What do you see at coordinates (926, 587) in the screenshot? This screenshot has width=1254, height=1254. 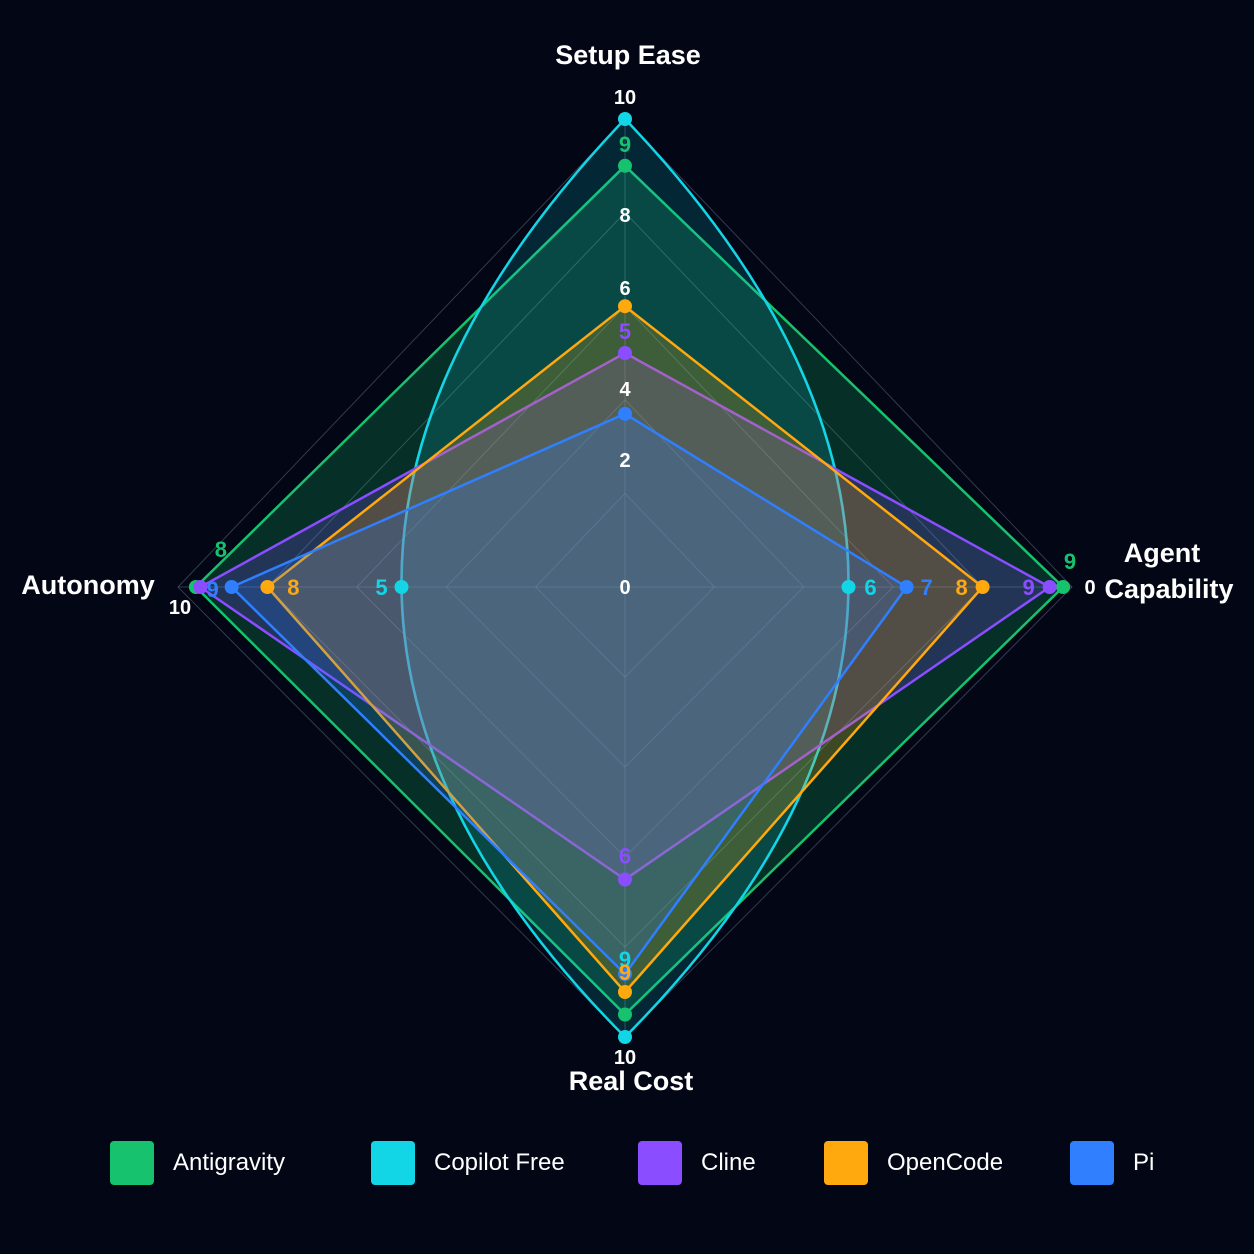 I see `data-label-pi: 7` at bounding box center [926, 587].